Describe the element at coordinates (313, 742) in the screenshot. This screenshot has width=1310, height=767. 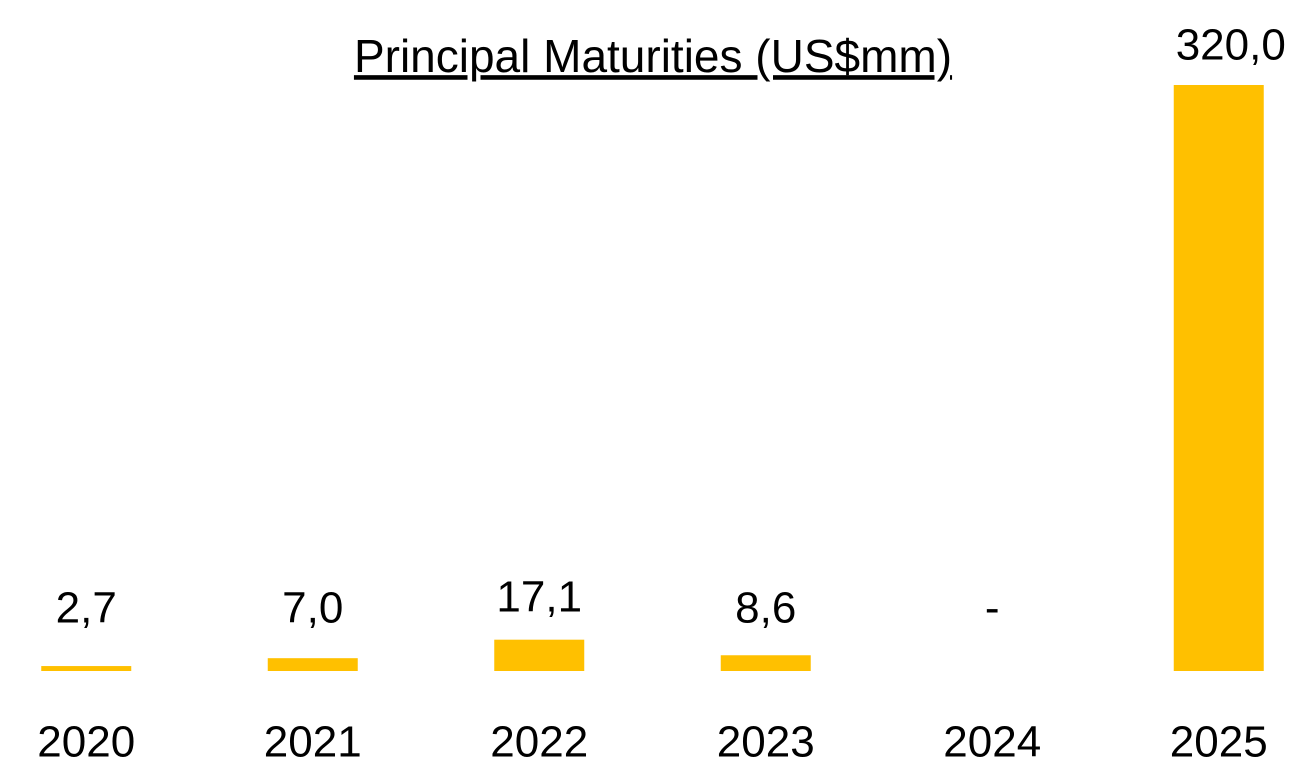
I see `x-tick-label: 2021` at that location.